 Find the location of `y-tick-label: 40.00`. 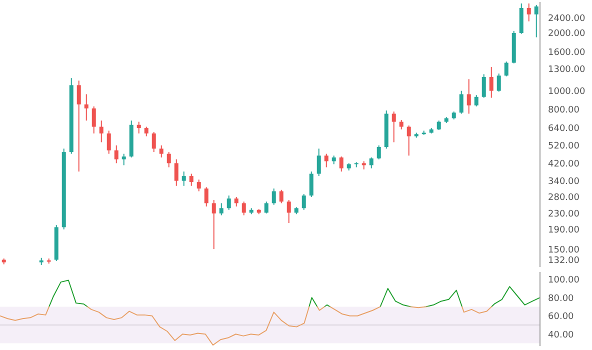

y-tick-label: 40.00 is located at coordinates (561, 335).